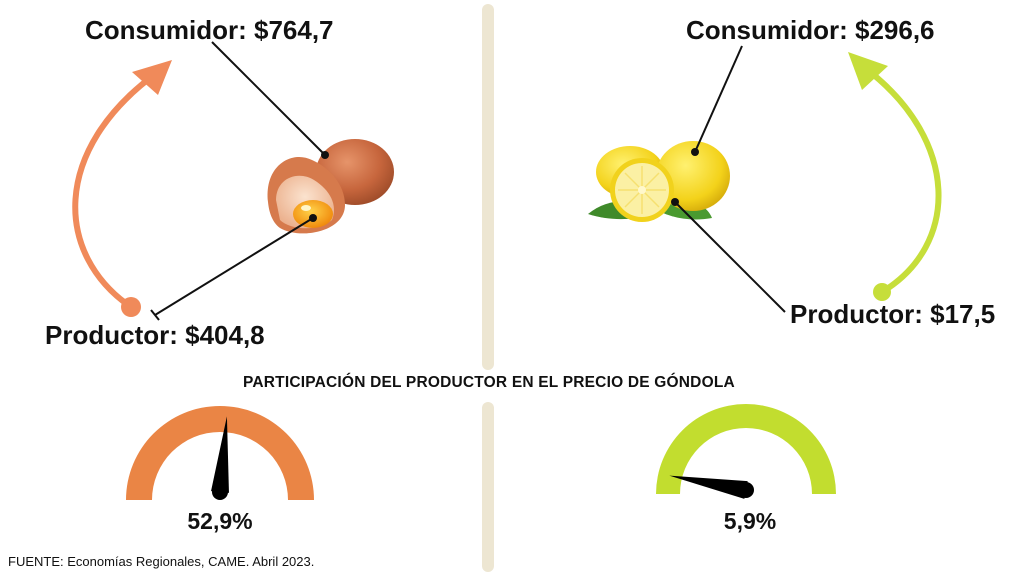 This screenshot has width=1023, height=575. What do you see at coordinates (746, 490) in the screenshot?
I see `right-gauge-hub` at bounding box center [746, 490].